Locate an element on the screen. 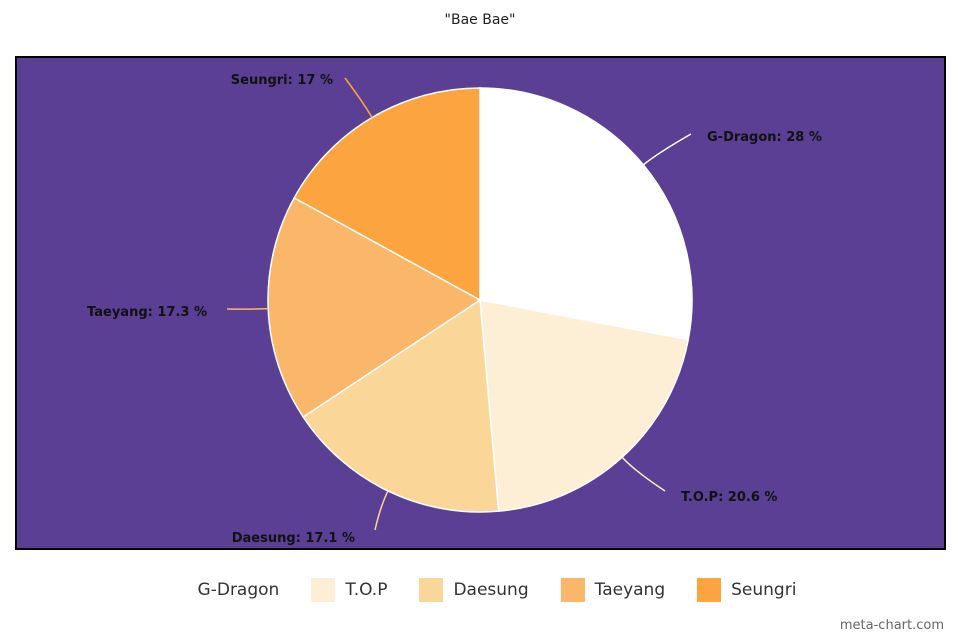 This screenshot has width=960, height=640. pie-slice-seungri is located at coordinates (387, 194).